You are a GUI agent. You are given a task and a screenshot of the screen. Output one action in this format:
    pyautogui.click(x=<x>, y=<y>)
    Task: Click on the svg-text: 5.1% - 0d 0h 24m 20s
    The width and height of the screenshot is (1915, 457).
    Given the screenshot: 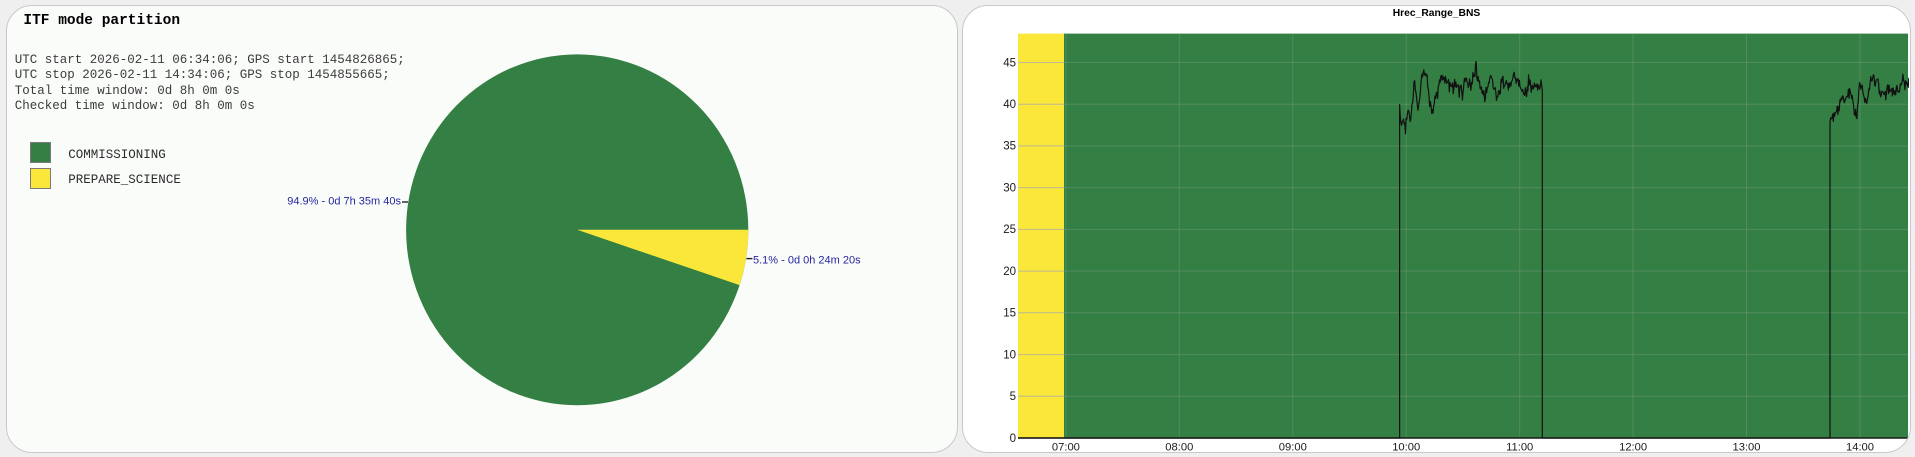 What is the action you would take?
    pyautogui.click(x=807, y=261)
    